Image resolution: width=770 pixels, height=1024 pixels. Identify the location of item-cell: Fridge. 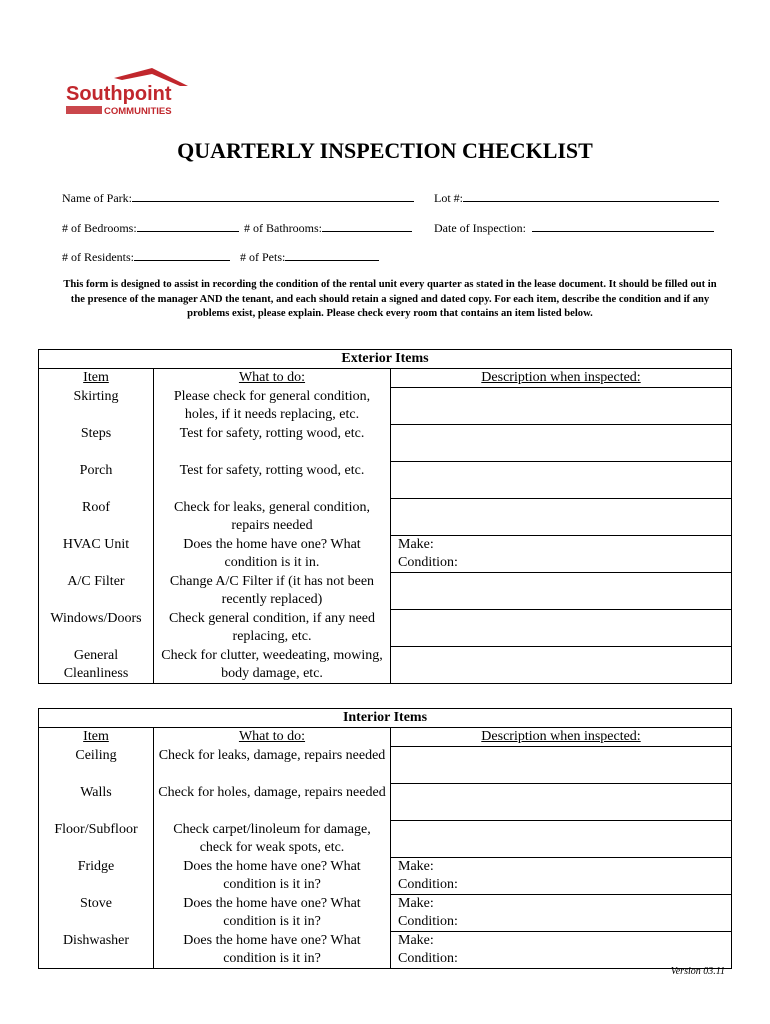
(96, 876).